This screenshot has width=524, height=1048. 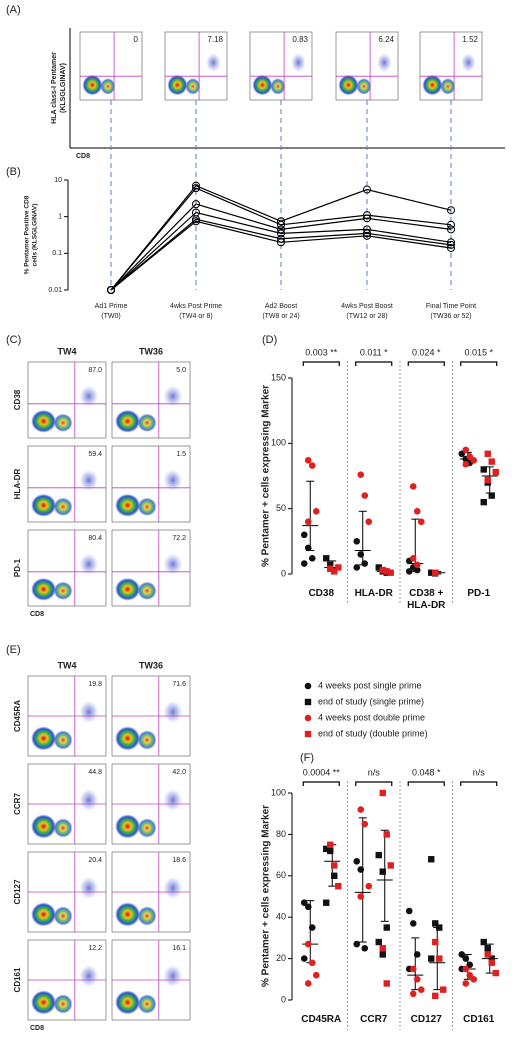 I want to click on y-tick-label: 0.1, so click(x=57, y=253).